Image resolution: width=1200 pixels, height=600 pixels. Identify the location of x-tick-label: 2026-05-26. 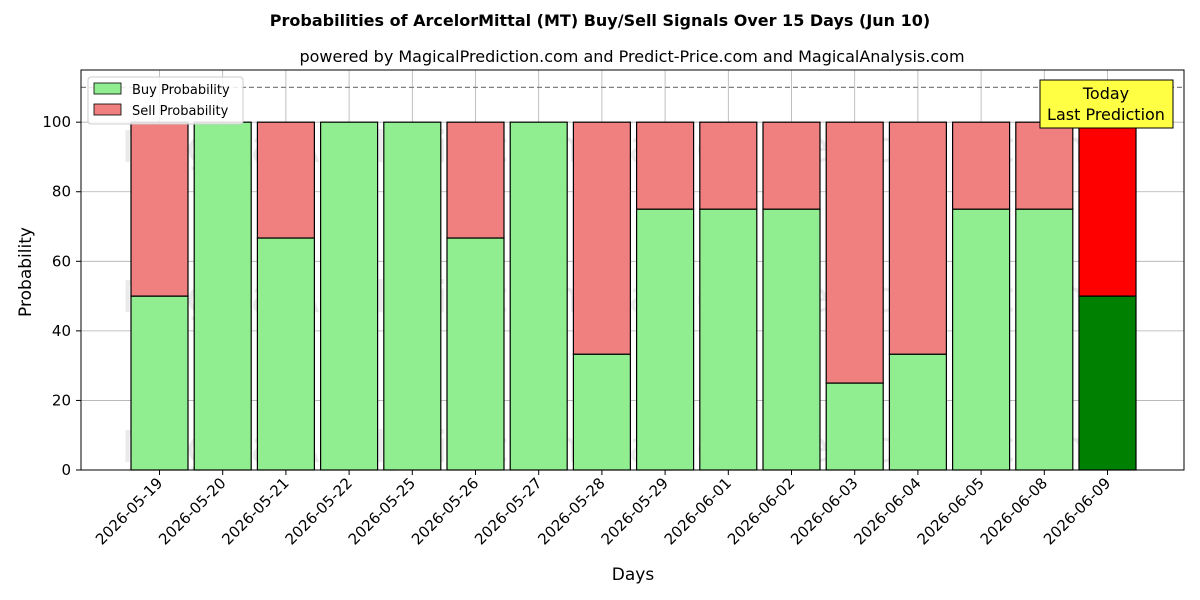
(445, 511).